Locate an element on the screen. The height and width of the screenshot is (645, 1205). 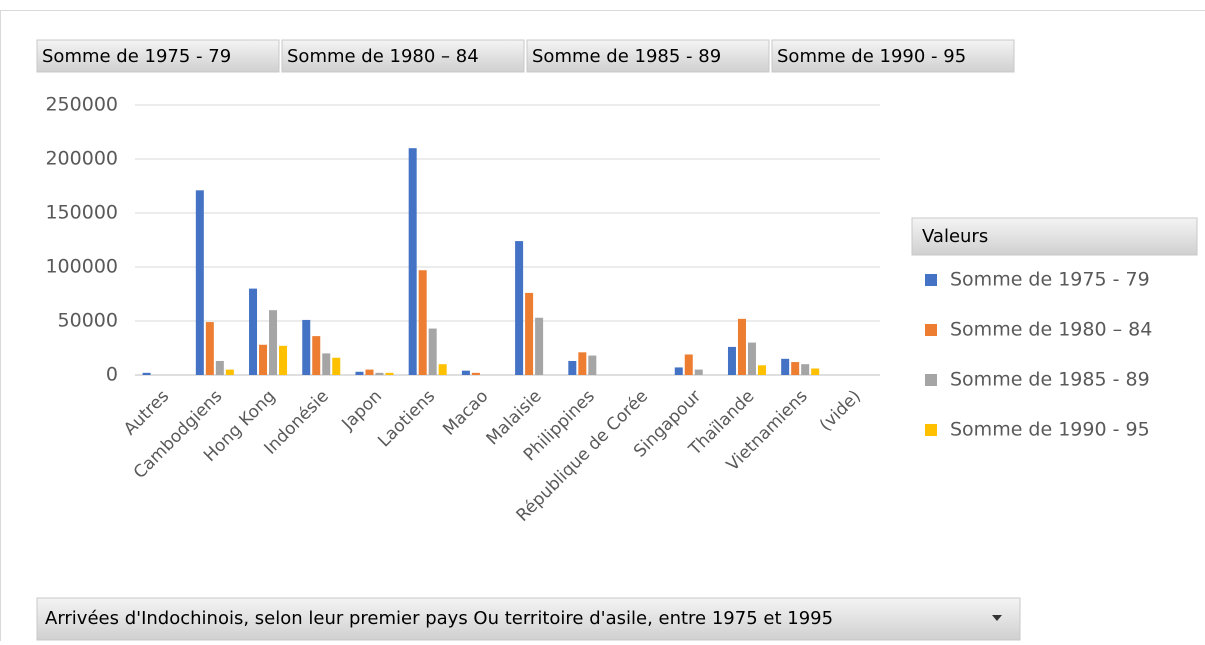
value-field-label: Somme de 1985 - 89 is located at coordinates (626, 56).